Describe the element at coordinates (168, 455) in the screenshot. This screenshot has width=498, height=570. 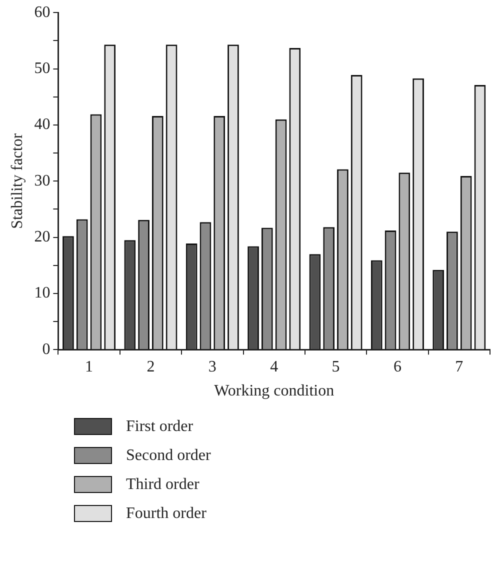
I see `legend-label: Second order` at that location.